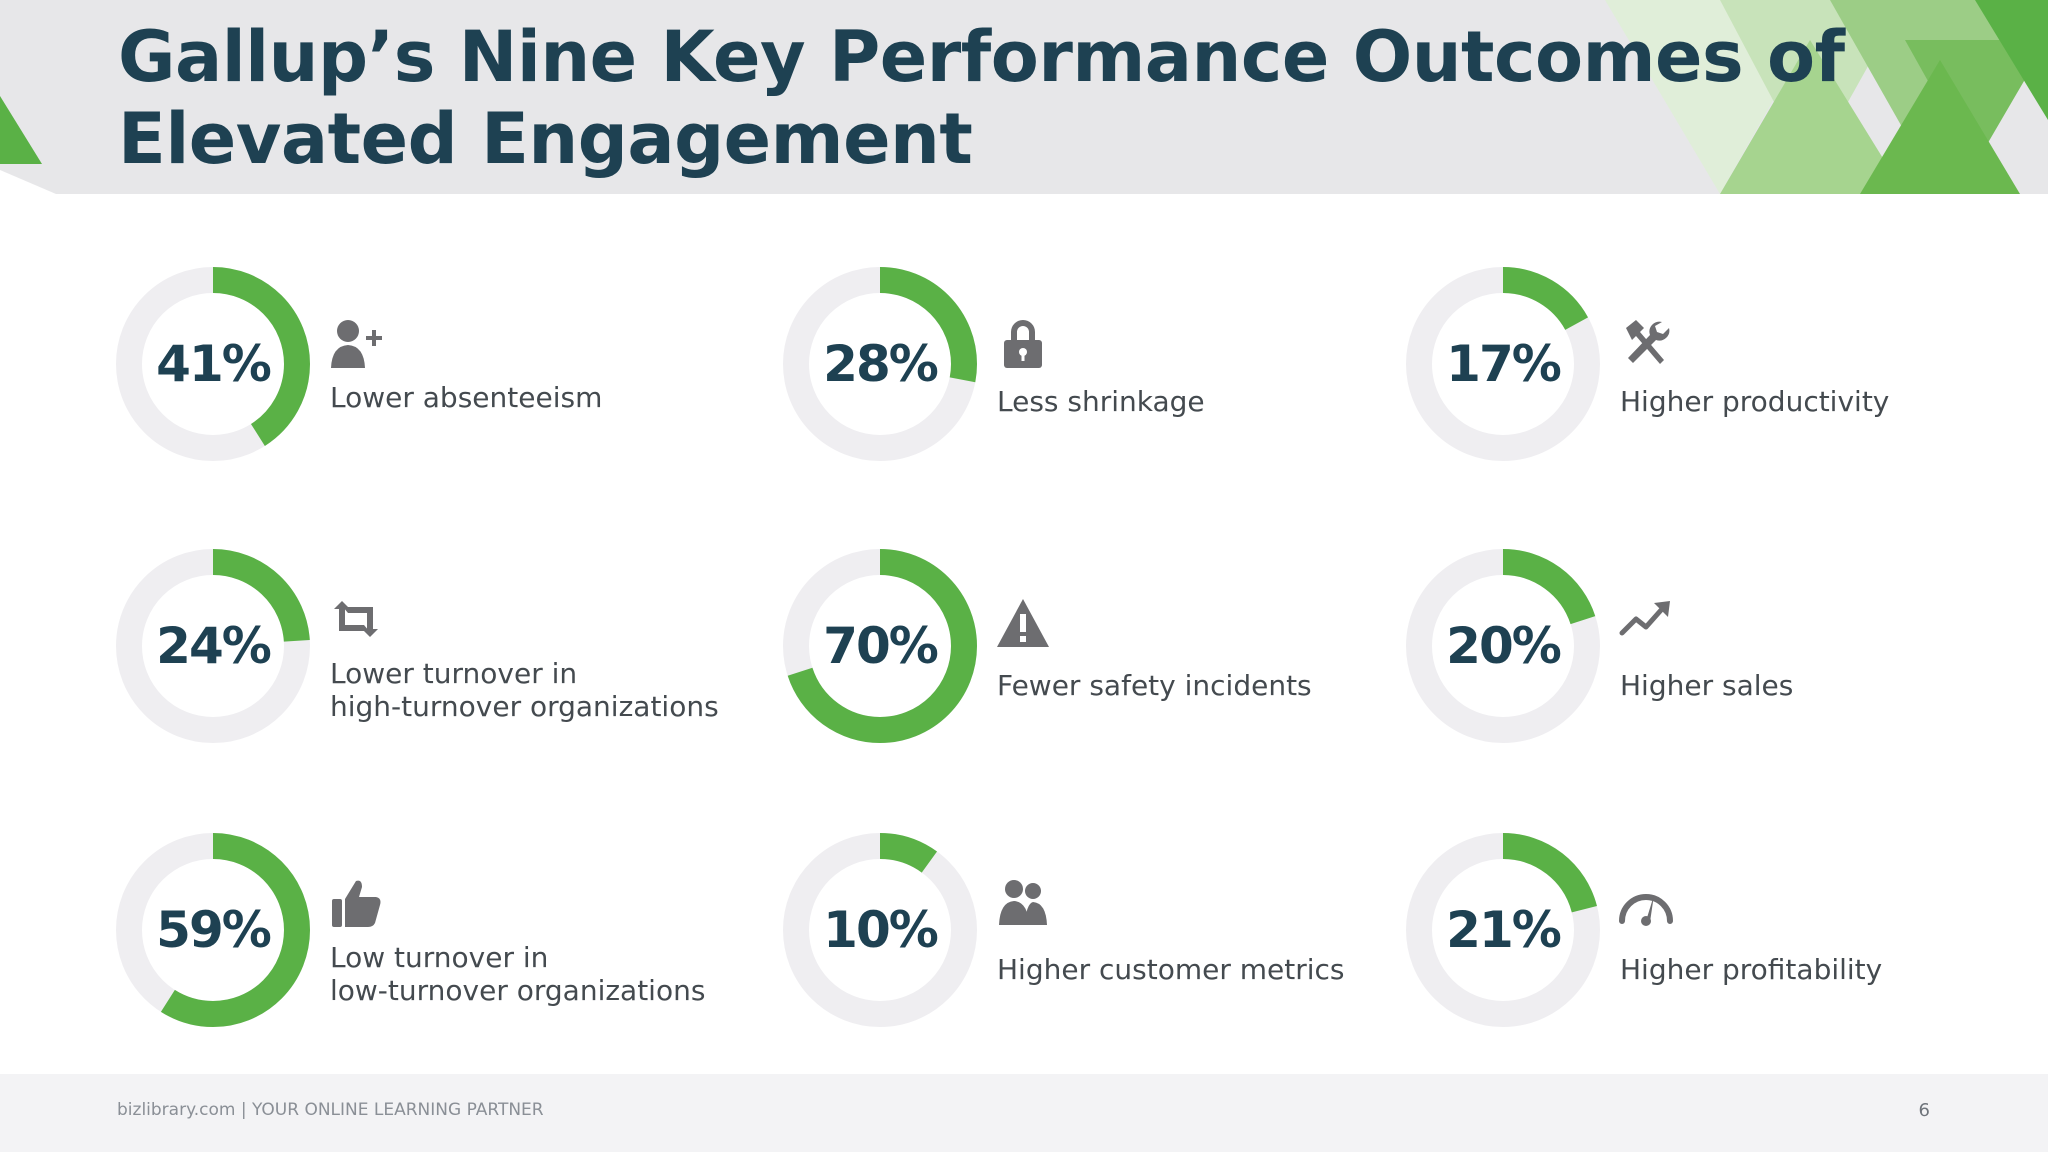 The height and width of the screenshot is (1152, 2048). I want to click on stat-label: Less shrinkage, so click(1217, 401).